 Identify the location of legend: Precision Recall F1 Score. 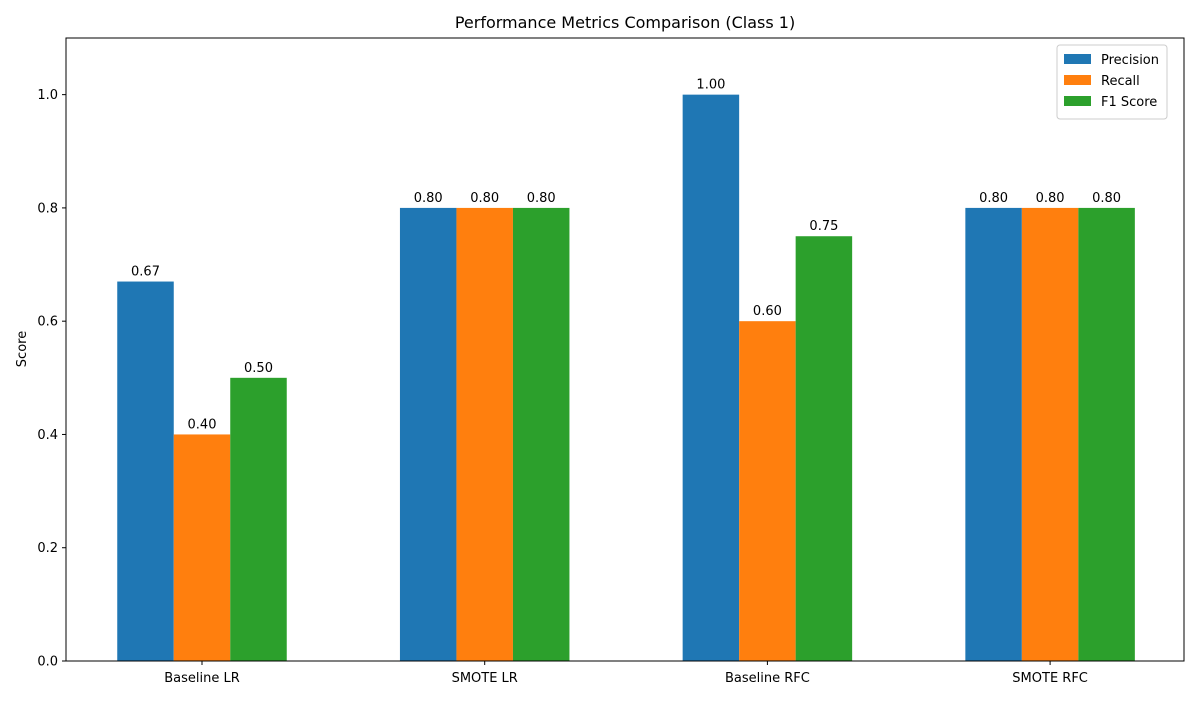
(1112, 82).